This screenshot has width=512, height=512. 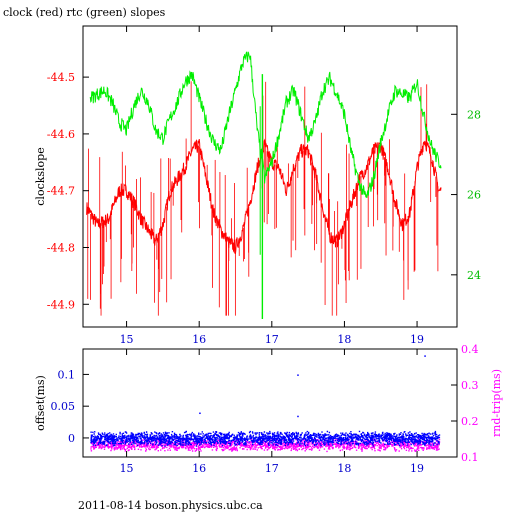 What do you see at coordinates (63, 406) in the screenshot?
I see `bottom-y-tick-label: 0.05` at bounding box center [63, 406].